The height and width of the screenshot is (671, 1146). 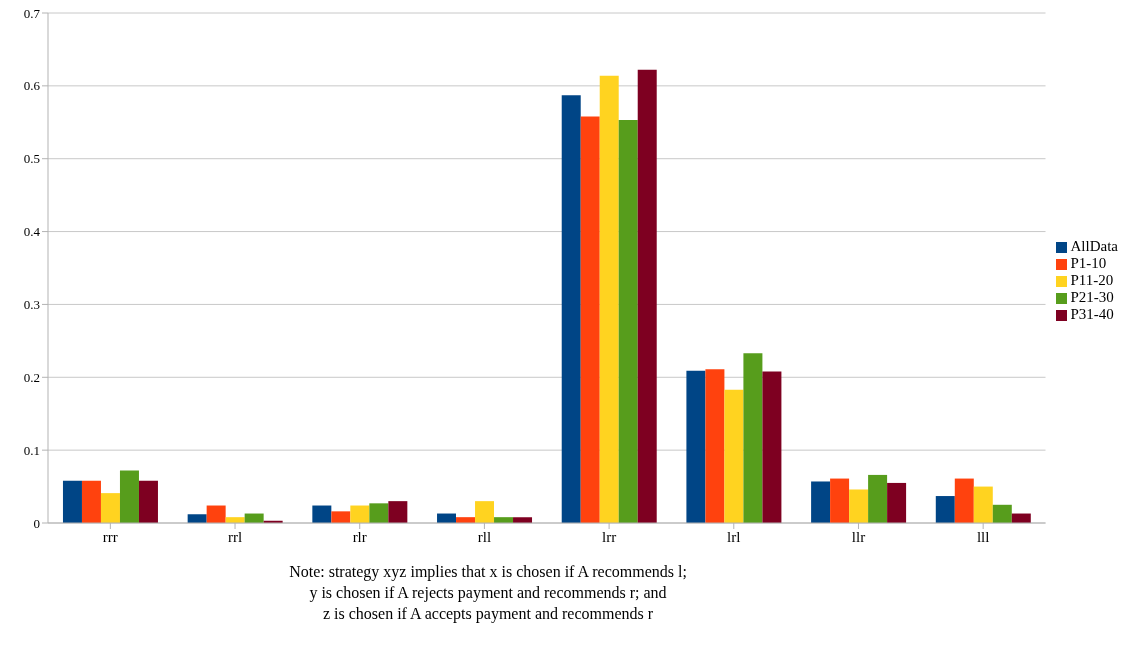 What do you see at coordinates (1092, 297) in the screenshot?
I see `legend-label: P21-30` at bounding box center [1092, 297].